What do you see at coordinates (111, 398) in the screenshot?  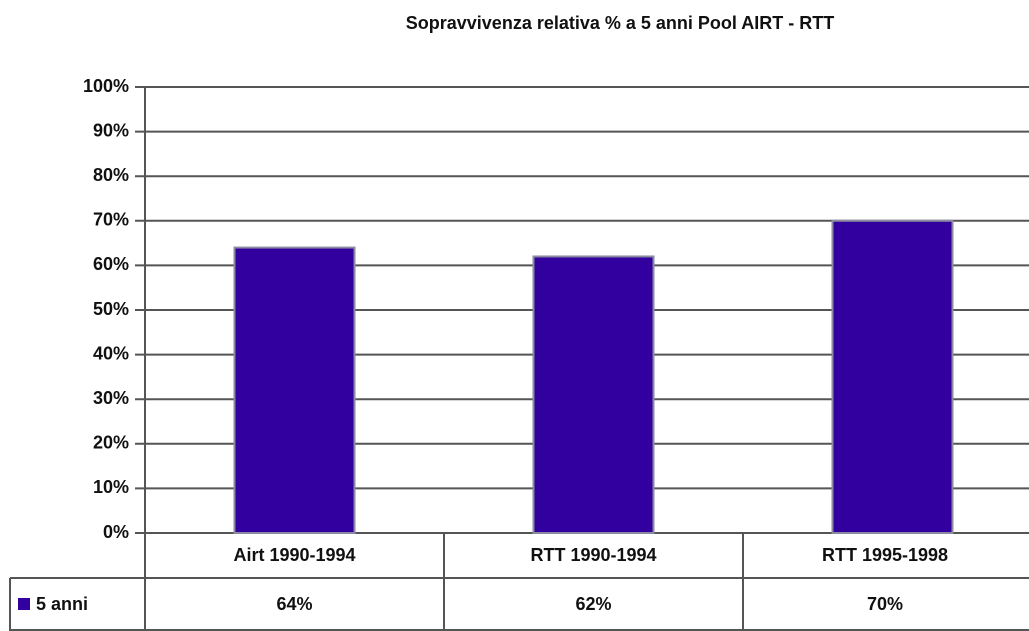 I see `y-tick-label: 30%` at bounding box center [111, 398].